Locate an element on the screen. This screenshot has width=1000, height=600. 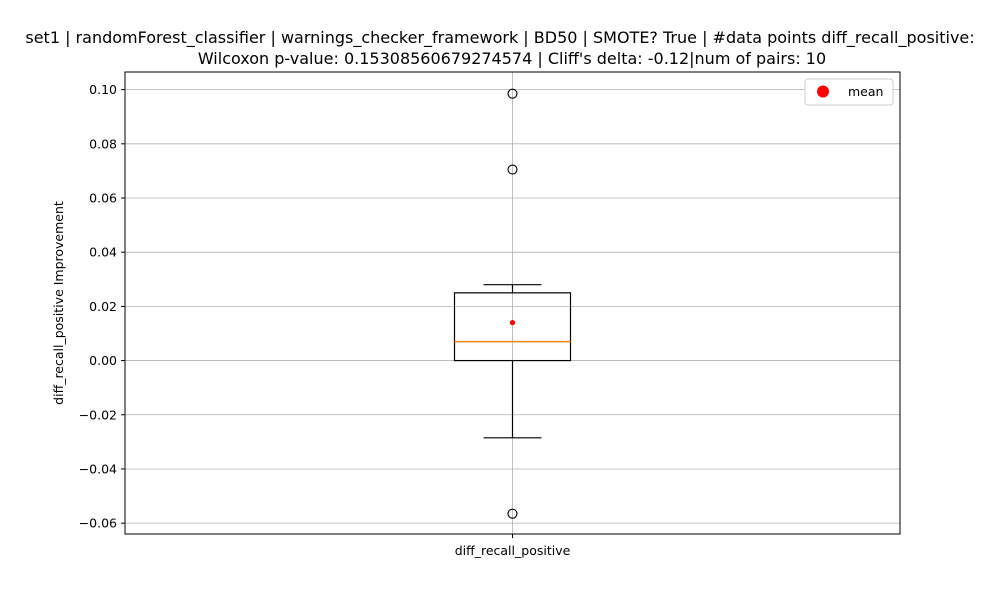
x-tick-label: diff_recall_positive is located at coordinates (513, 550).